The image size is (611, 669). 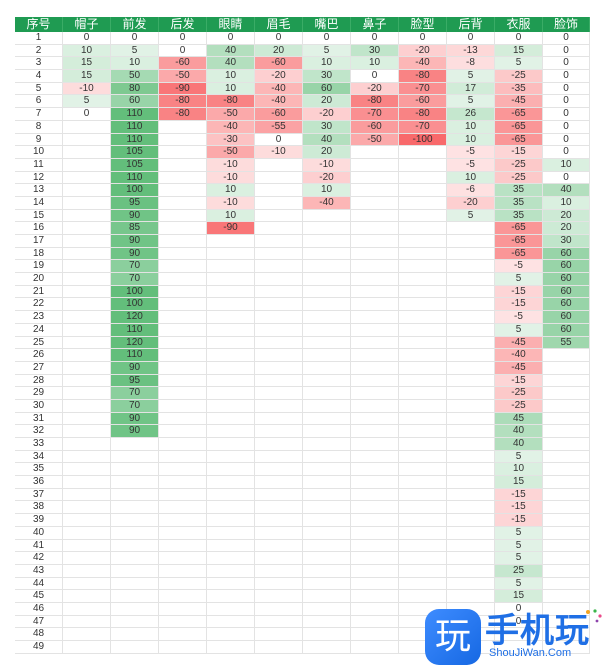 I want to click on column-header: 嘴巴, so click(x=327, y=24).